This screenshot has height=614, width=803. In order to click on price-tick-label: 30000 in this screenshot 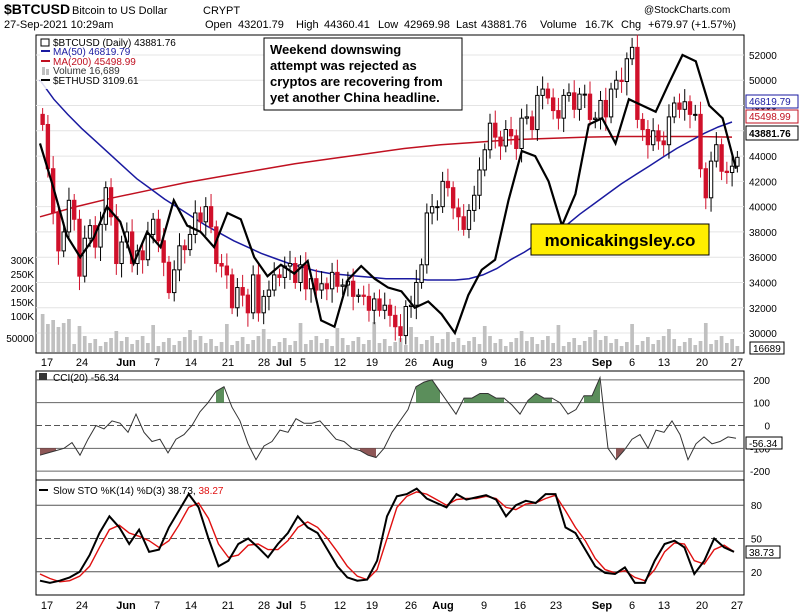, I will do `click(763, 334)`.